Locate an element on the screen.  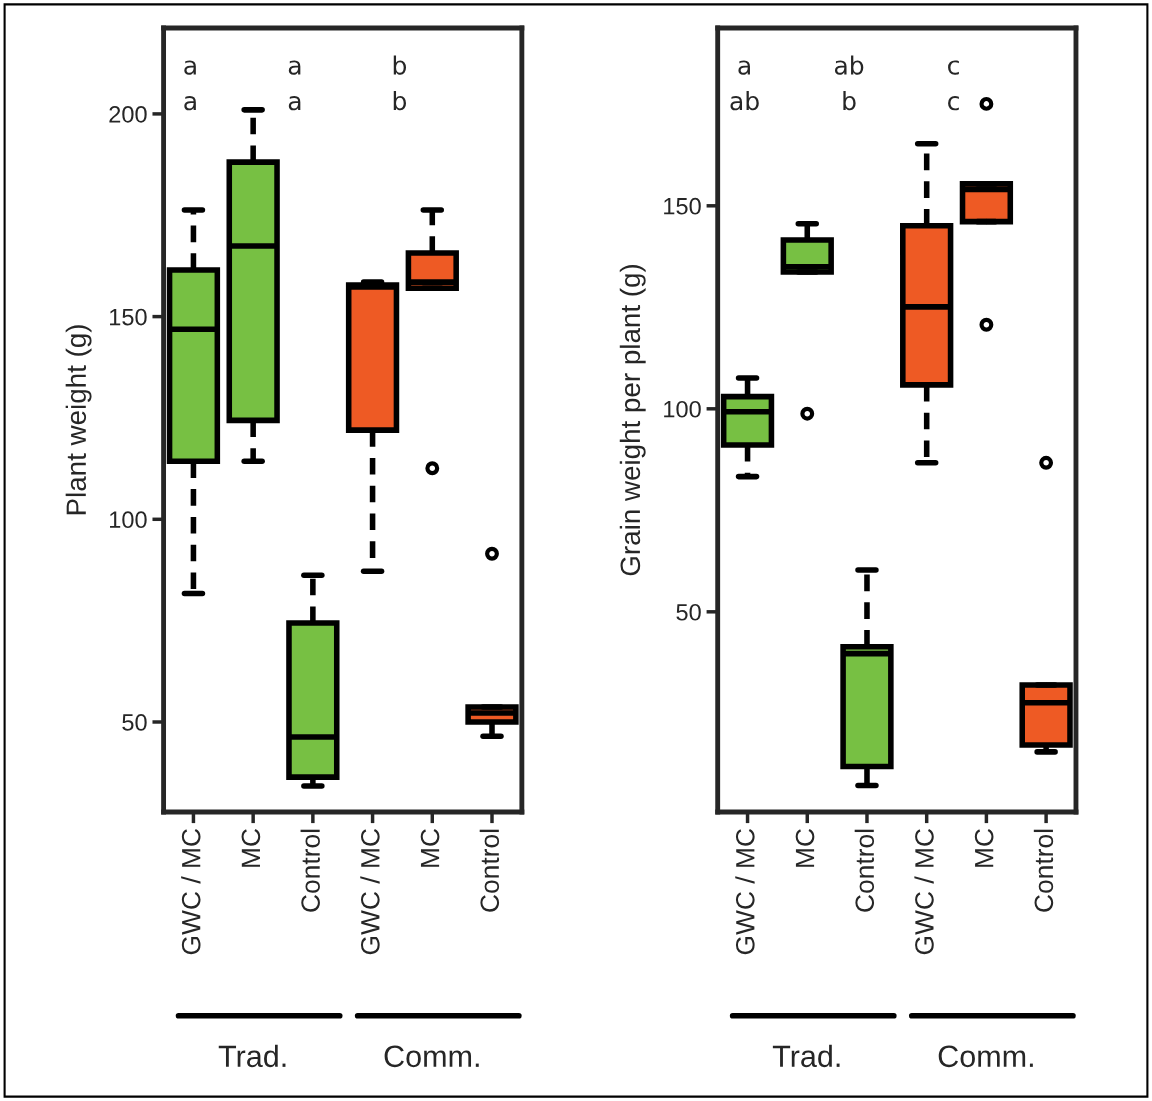
annotation: ab b is located at coordinates (849, 83).